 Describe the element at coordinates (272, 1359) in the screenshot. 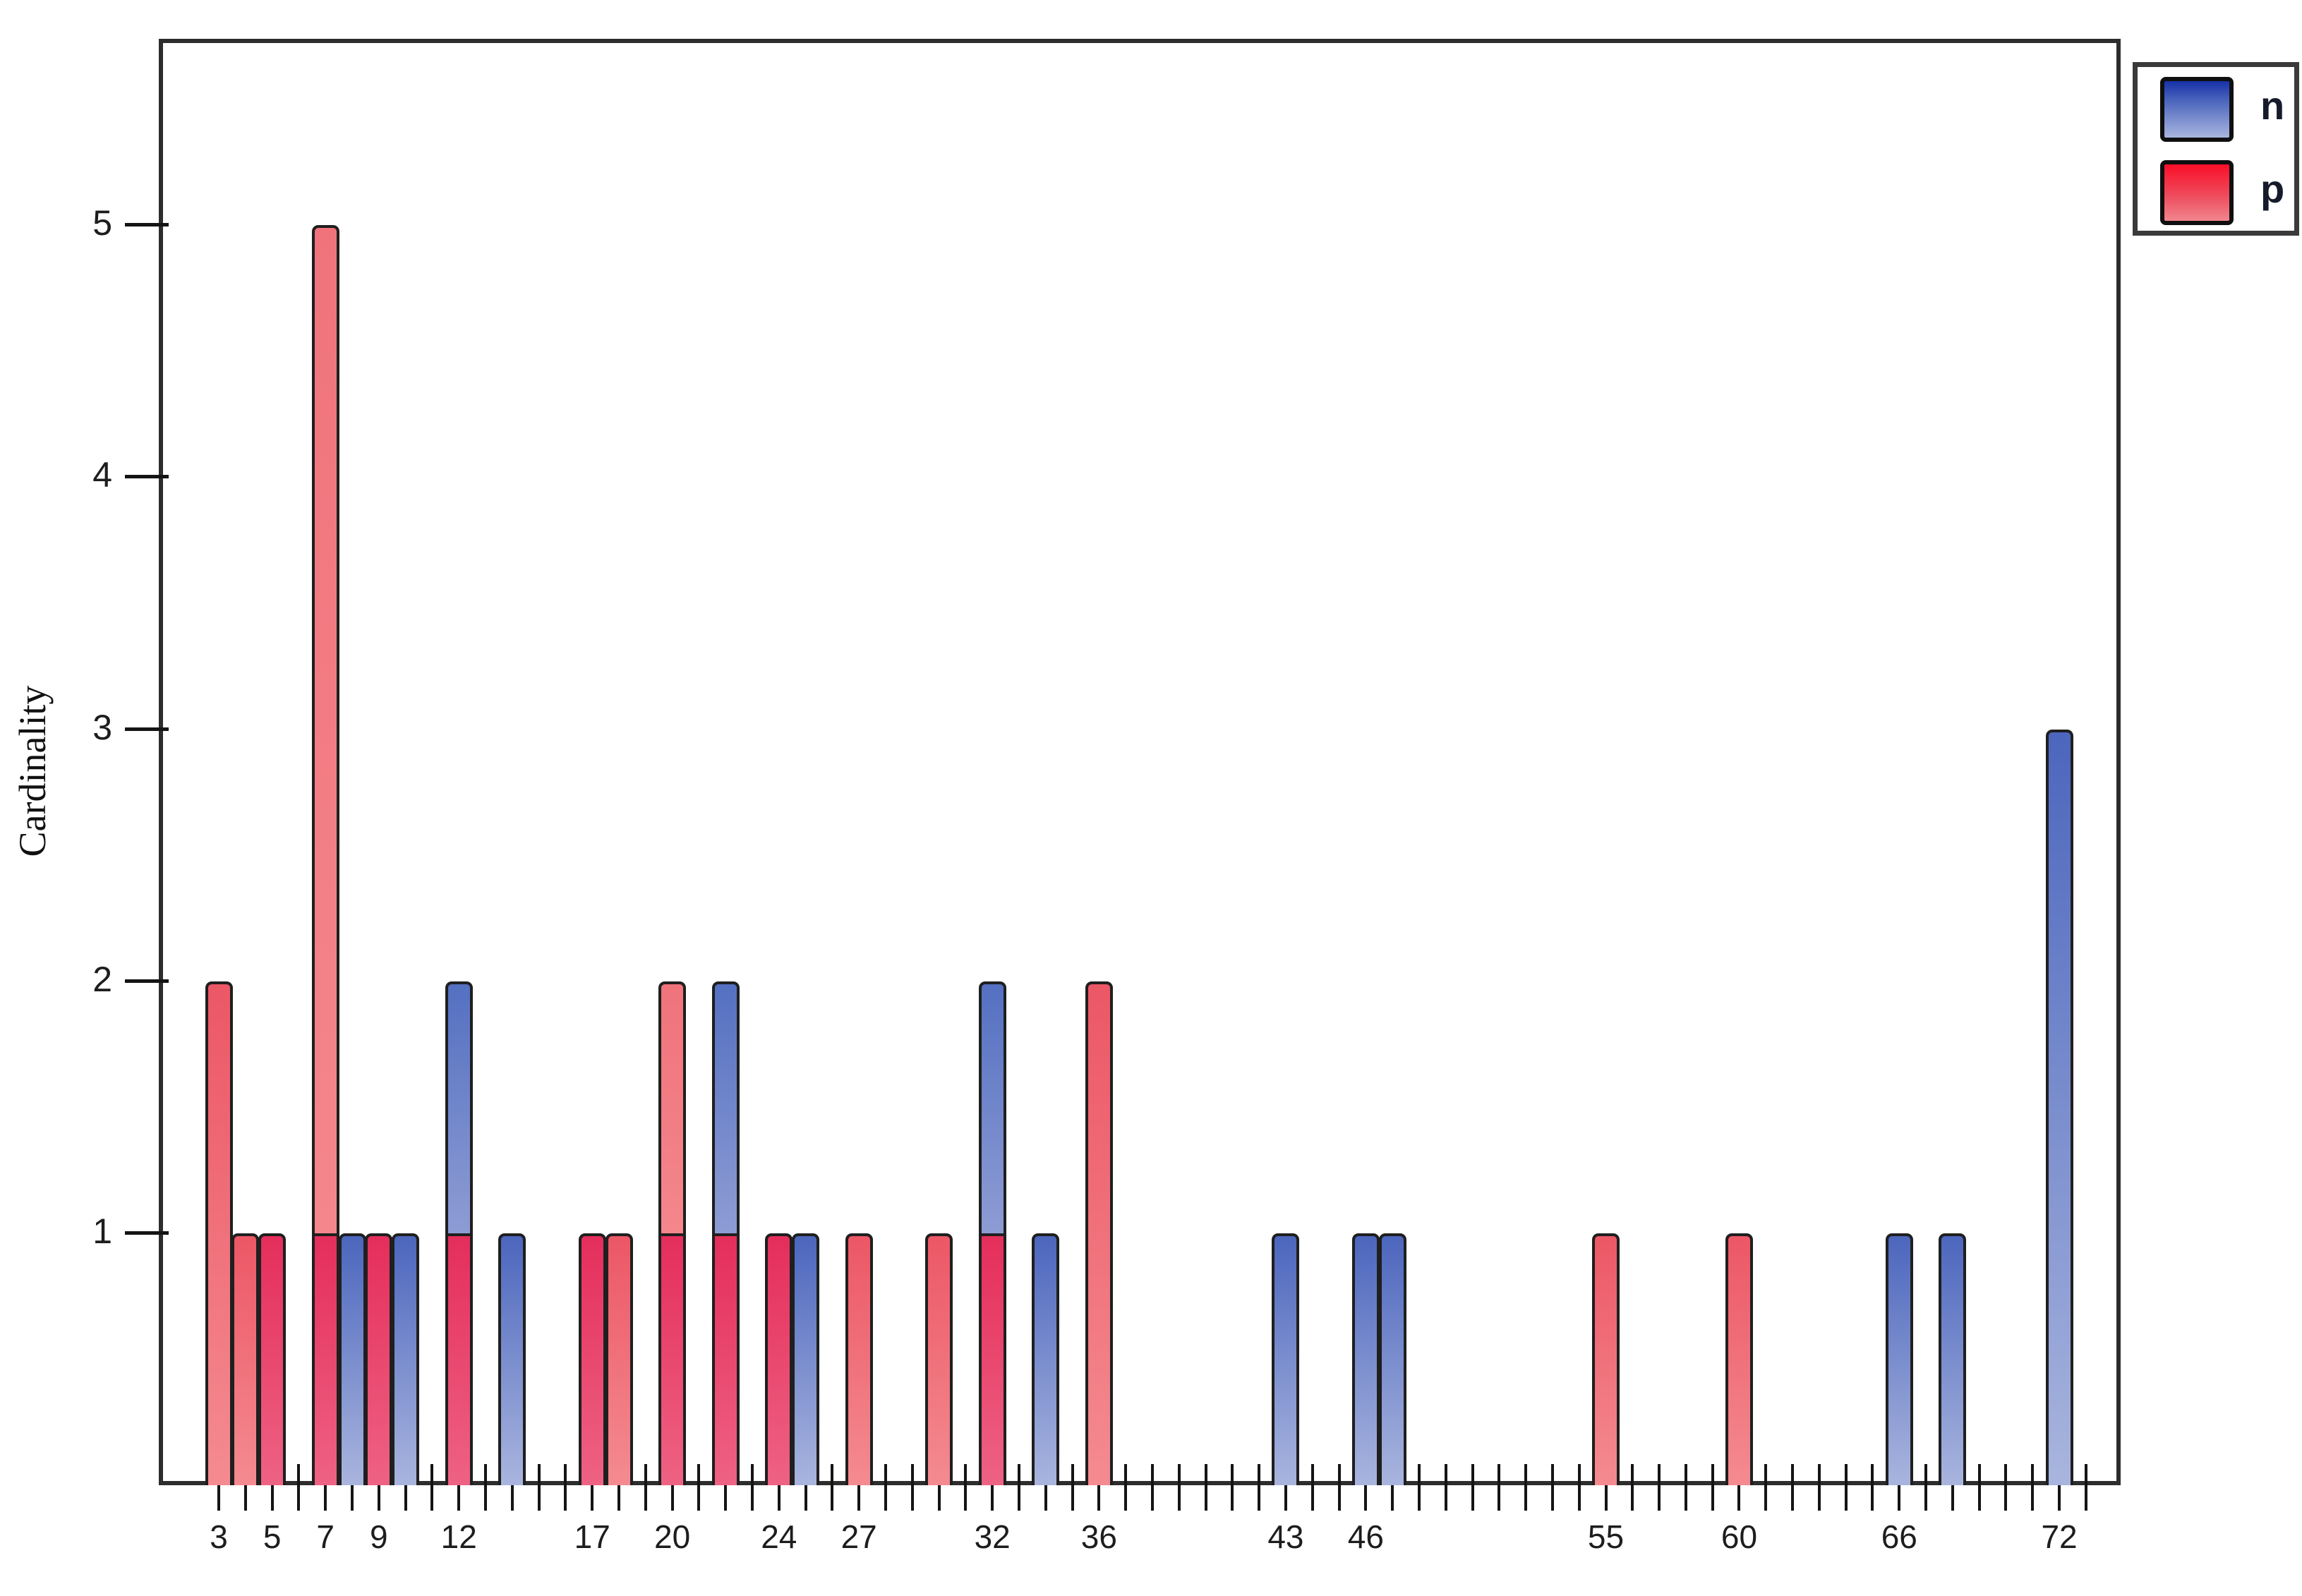

I see `bar-segment-x5` at that location.